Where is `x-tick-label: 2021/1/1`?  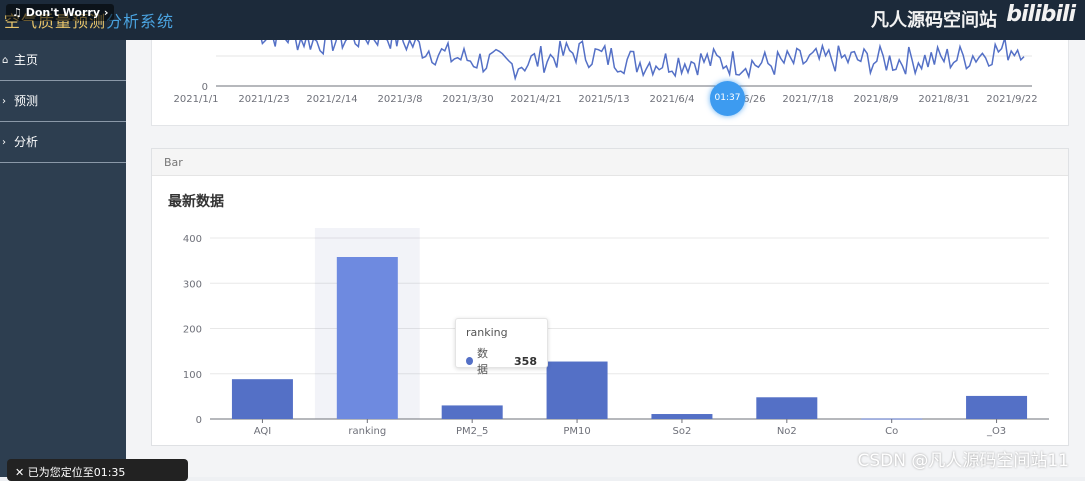
x-tick-label: 2021/1/1 is located at coordinates (196, 99).